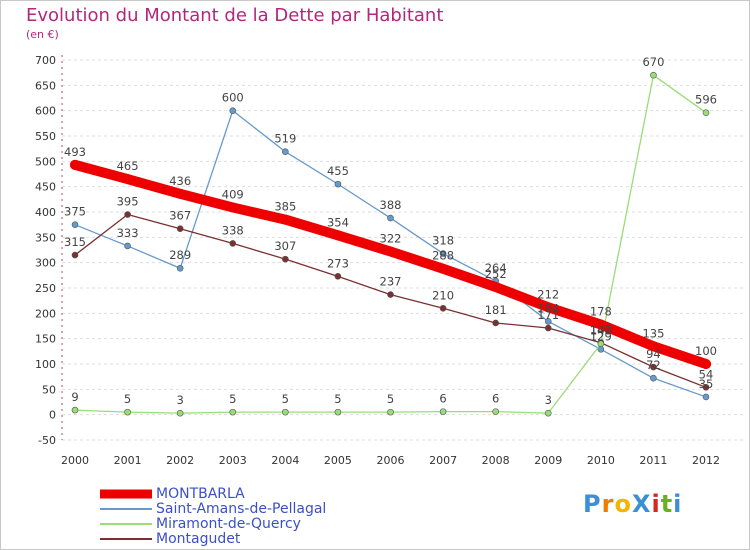  I want to click on y-tick-label: 350, so click(45, 237).